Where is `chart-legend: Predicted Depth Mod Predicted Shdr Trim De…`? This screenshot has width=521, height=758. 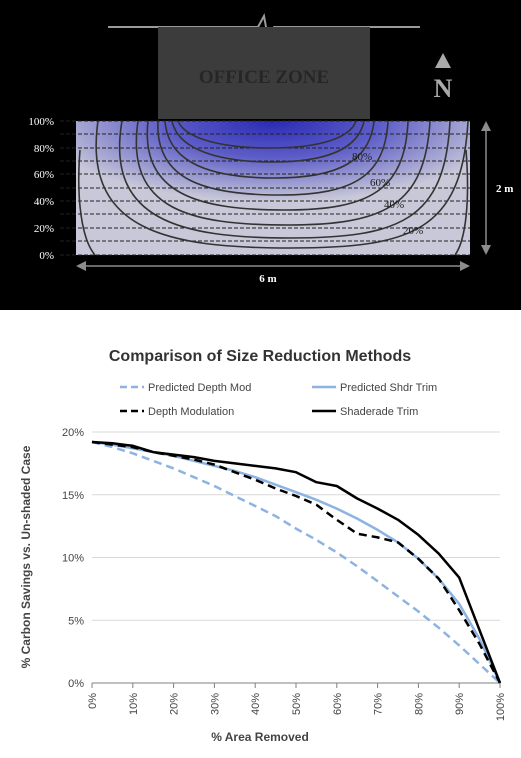 chart-legend: Predicted Depth Mod Predicted Shdr Trim De… is located at coordinates (278, 400).